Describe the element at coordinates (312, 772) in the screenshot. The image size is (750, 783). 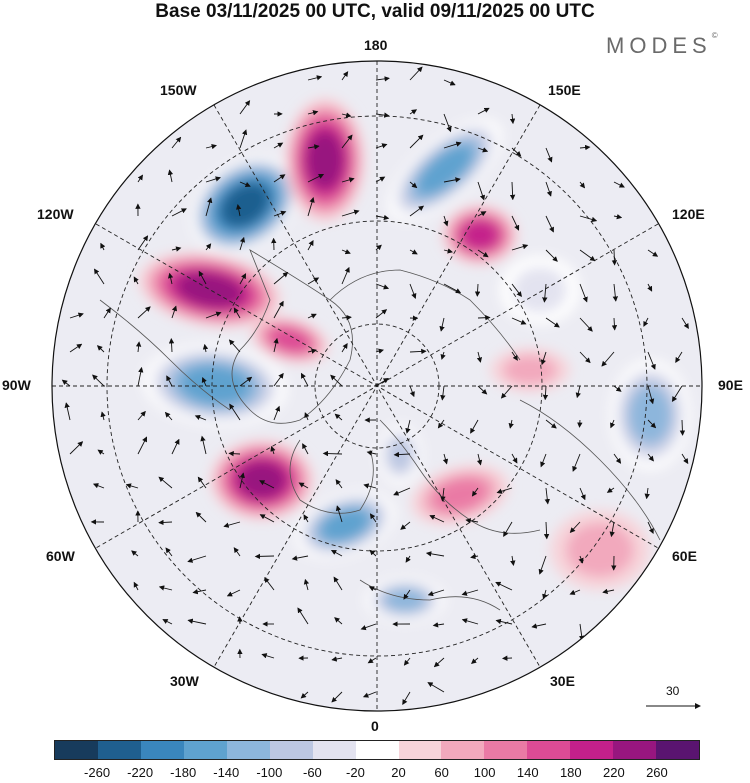
I see `colorbar-tick-label: -60` at that location.